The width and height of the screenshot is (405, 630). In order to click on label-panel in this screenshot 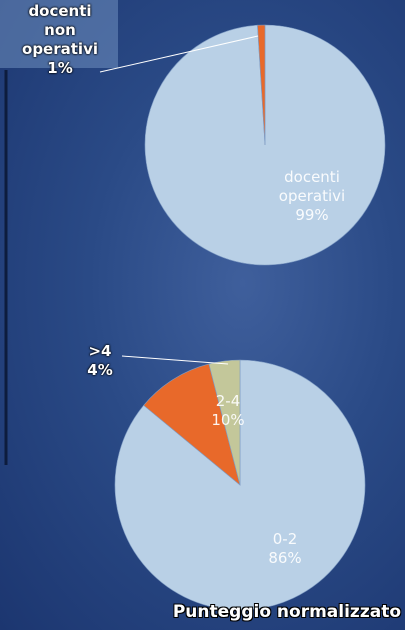, I will do `click(59, 34)`.